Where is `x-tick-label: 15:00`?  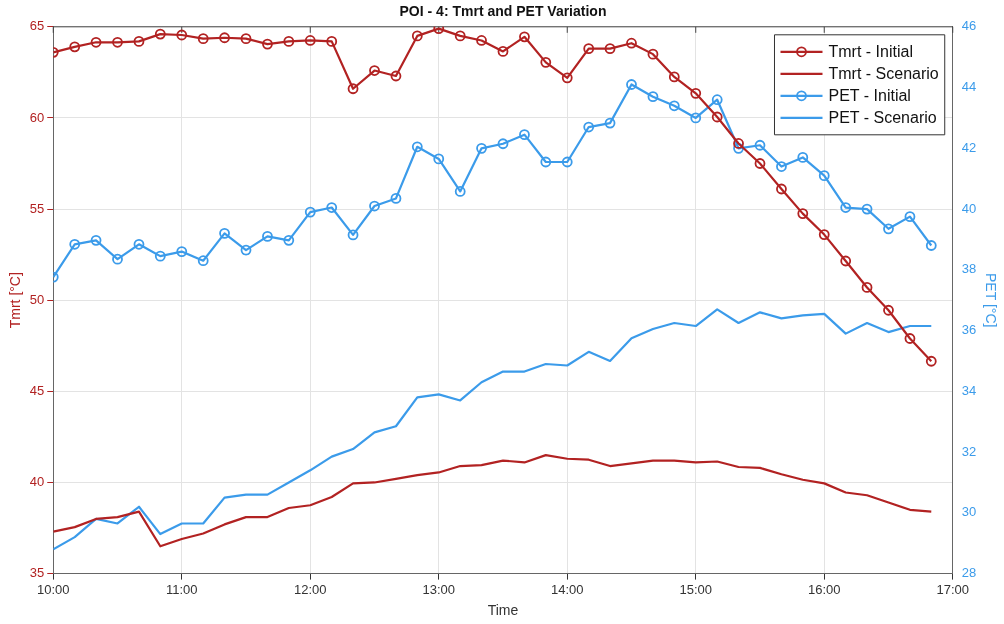
x-tick-label: 15:00 is located at coordinates (696, 589).